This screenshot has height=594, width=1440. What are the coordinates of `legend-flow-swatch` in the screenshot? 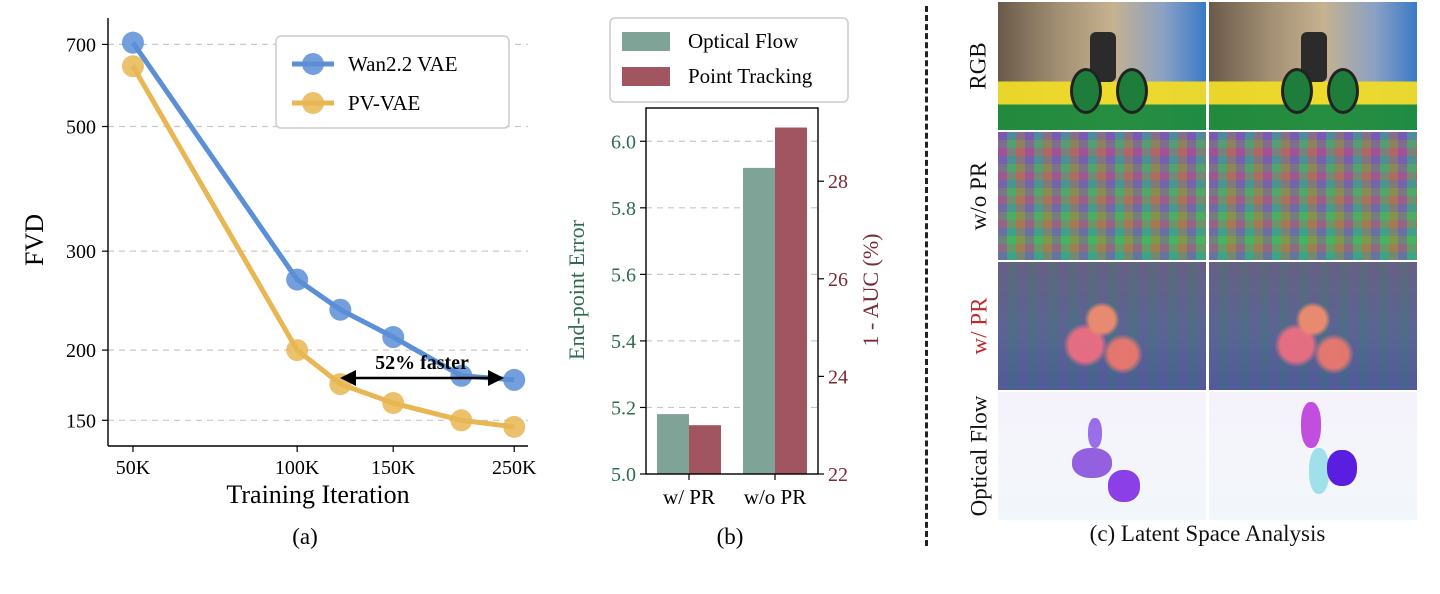 It's located at (646, 41).